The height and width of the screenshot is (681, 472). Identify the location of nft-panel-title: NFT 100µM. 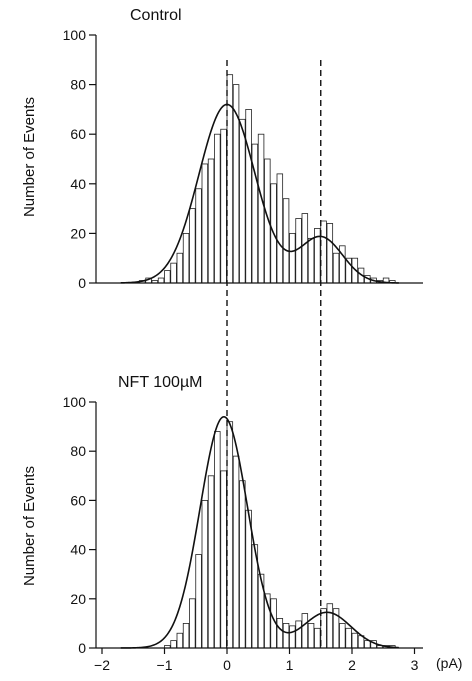
(160, 382).